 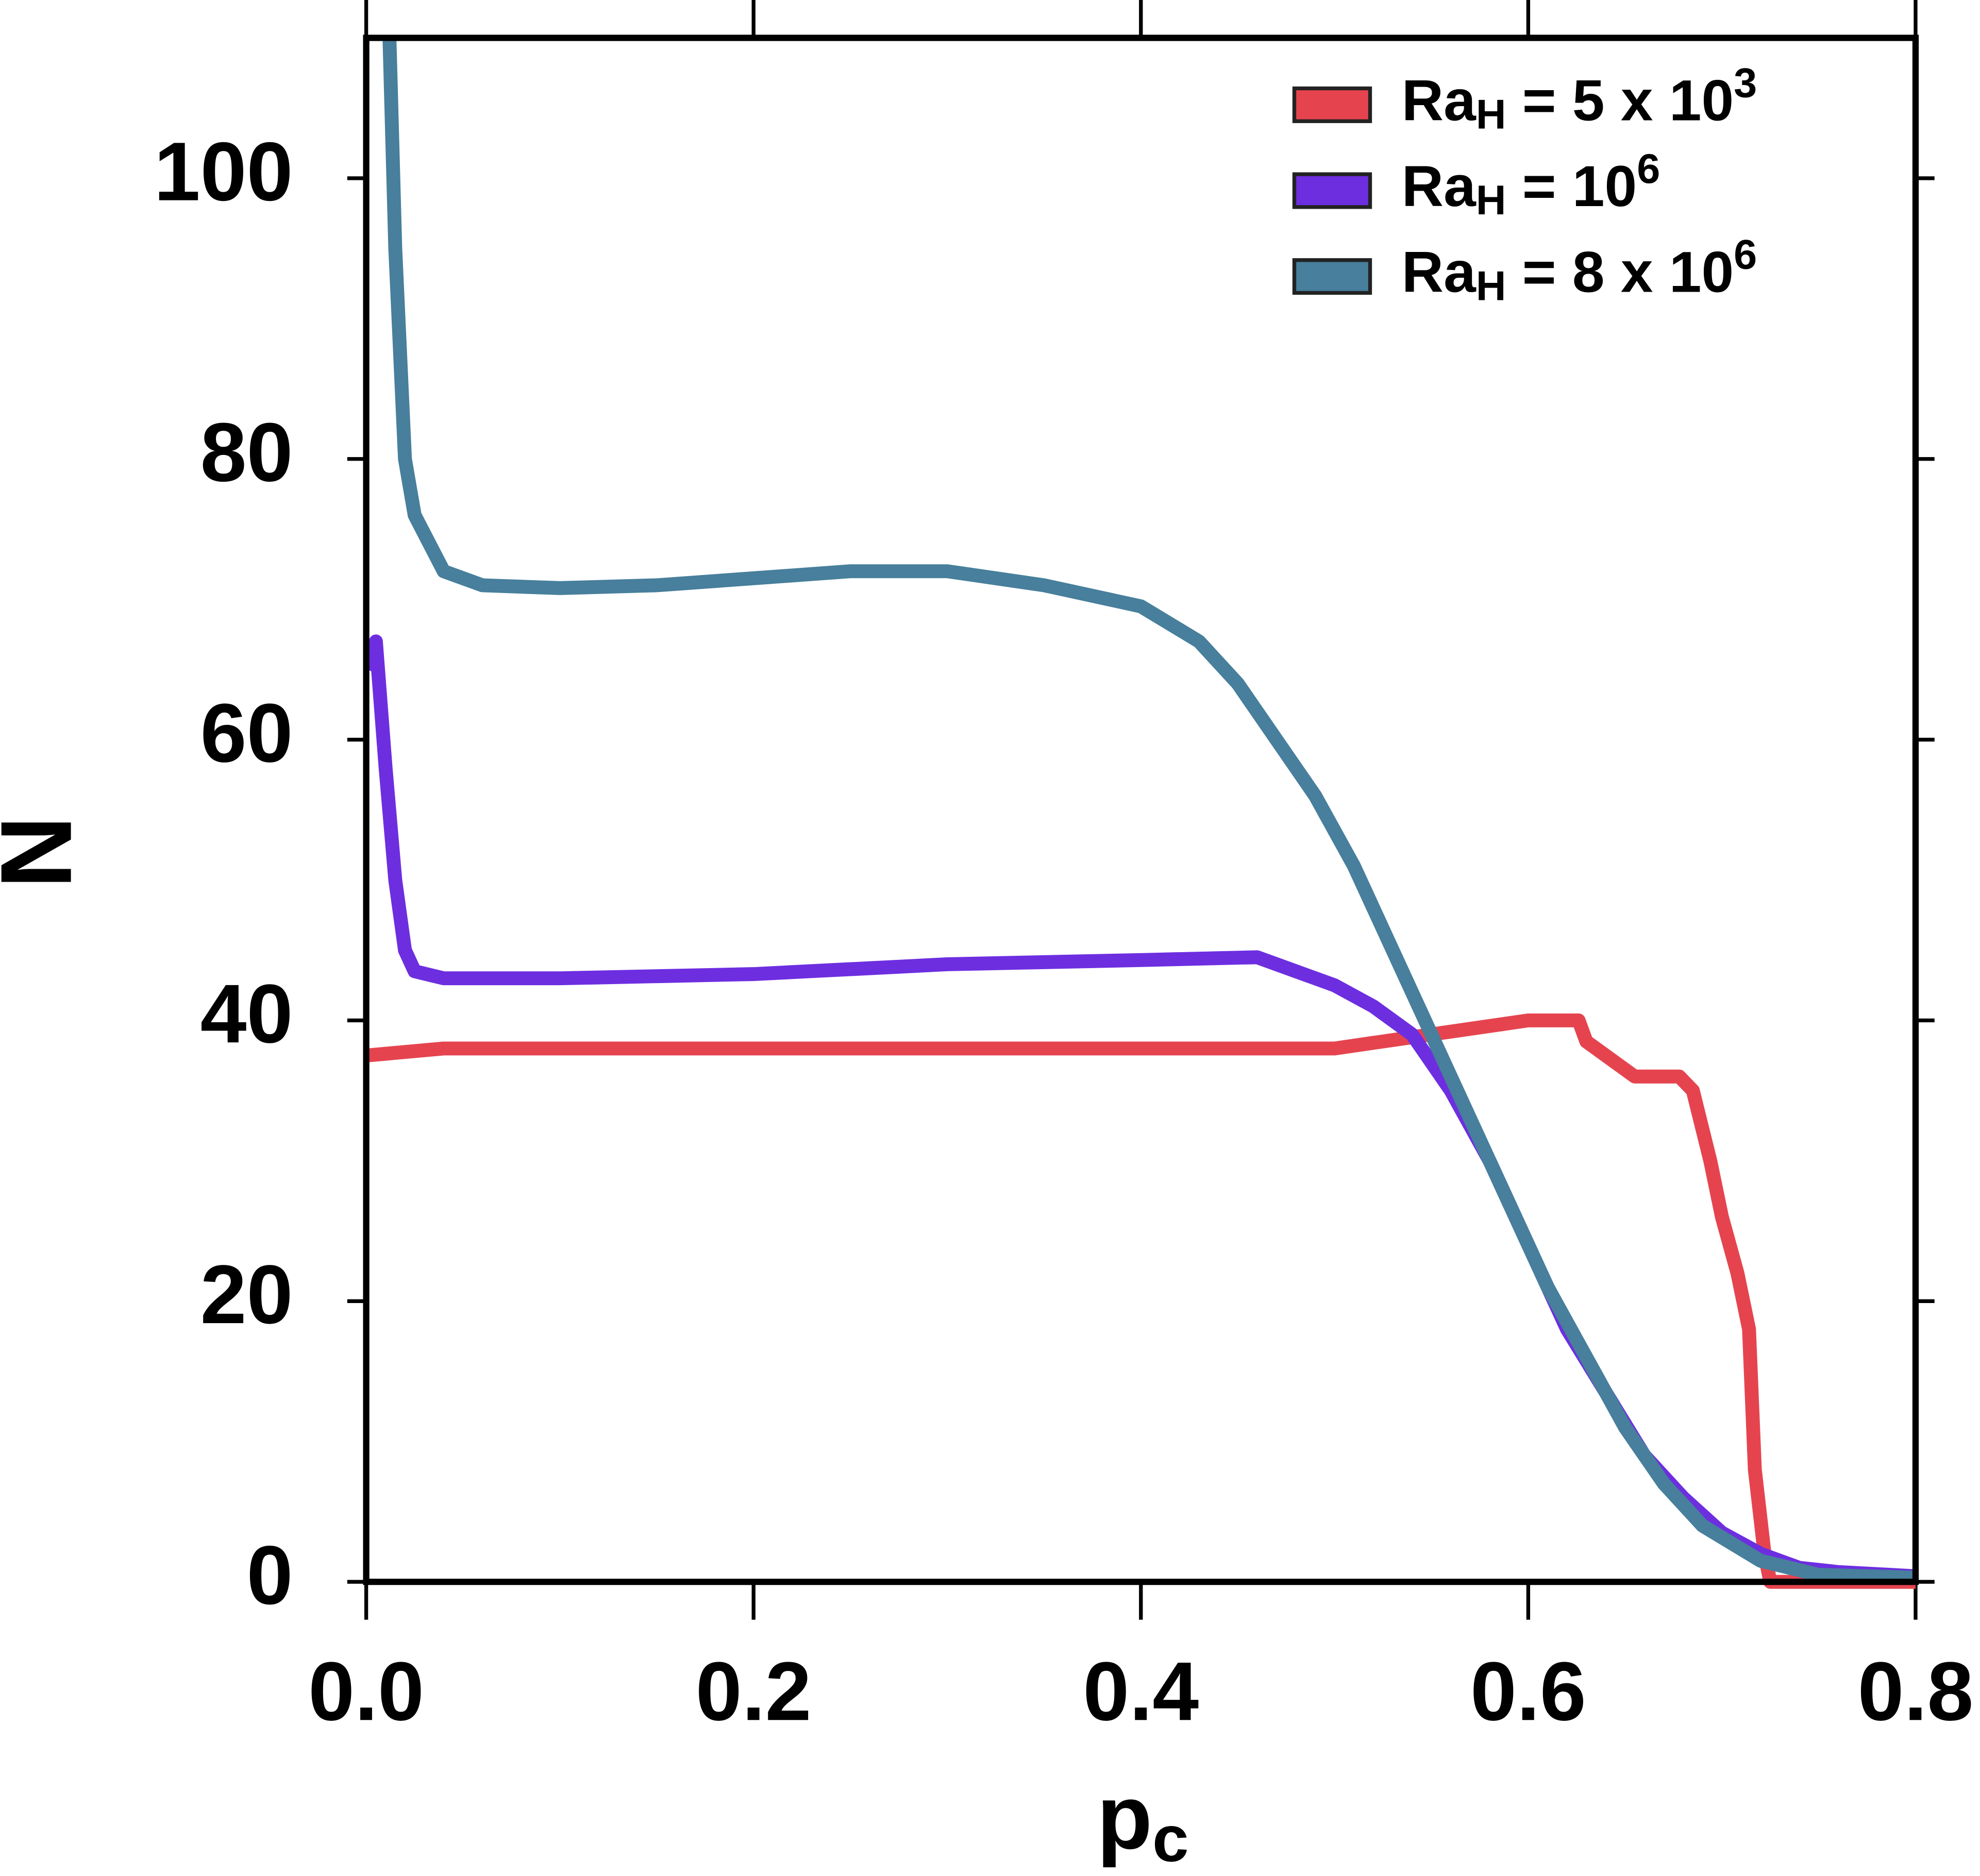 What do you see at coordinates (1531, 185) in the screenshot?
I see `legend-label: RaH = 106` at bounding box center [1531, 185].